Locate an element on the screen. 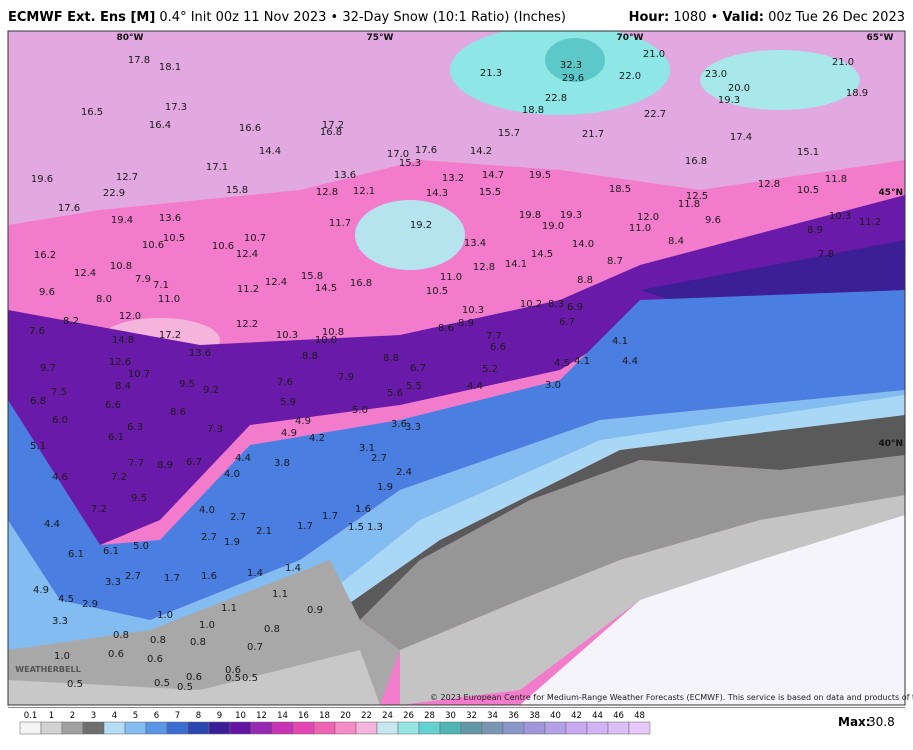 The height and width of the screenshot is (750, 913). snow-value: 19.6 is located at coordinates (42, 179).